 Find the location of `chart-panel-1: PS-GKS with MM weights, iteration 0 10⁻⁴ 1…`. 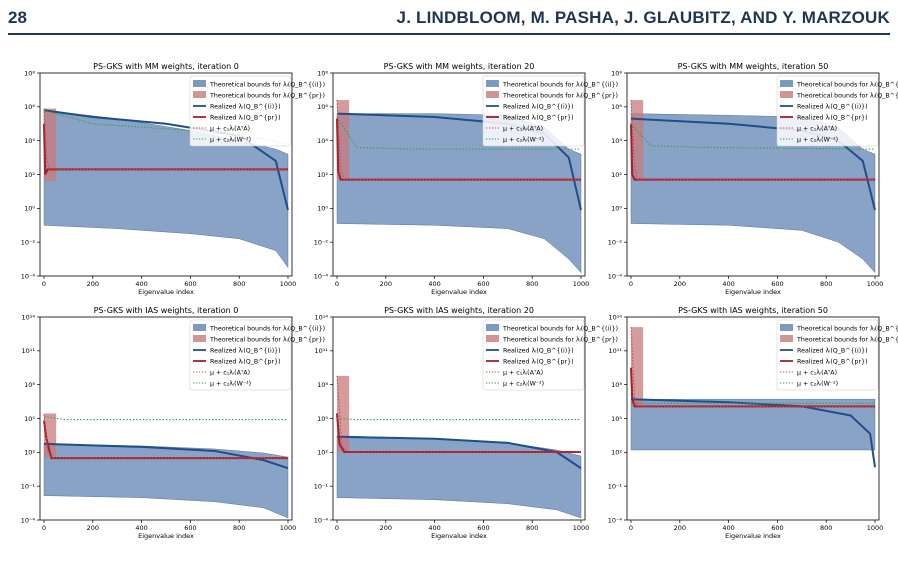

chart-panel-1: PS-GKS with MM weights, iteration 0 10⁻⁴ 1… is located at coordinates (173, 179).